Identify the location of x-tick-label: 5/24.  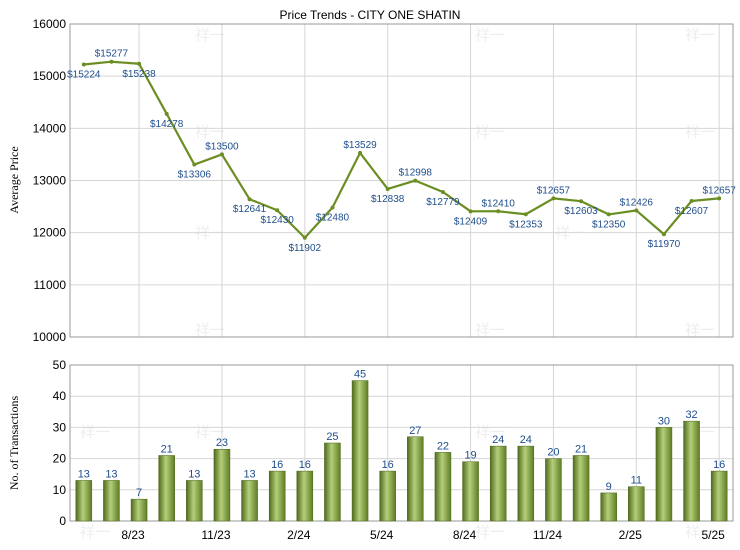
(382, 535).